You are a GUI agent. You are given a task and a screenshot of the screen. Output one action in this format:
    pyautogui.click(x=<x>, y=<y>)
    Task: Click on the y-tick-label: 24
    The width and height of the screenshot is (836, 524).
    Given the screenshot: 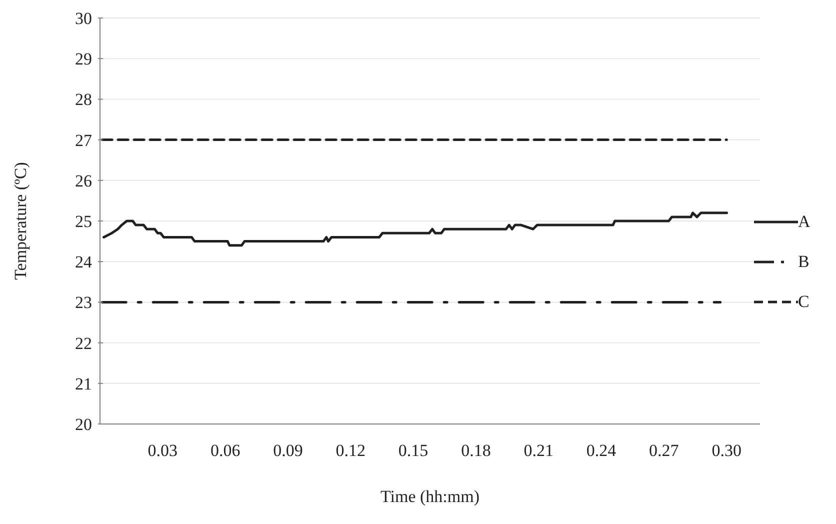 What is the action you would take?
    pyautogui.click(x=83, y=262)
    